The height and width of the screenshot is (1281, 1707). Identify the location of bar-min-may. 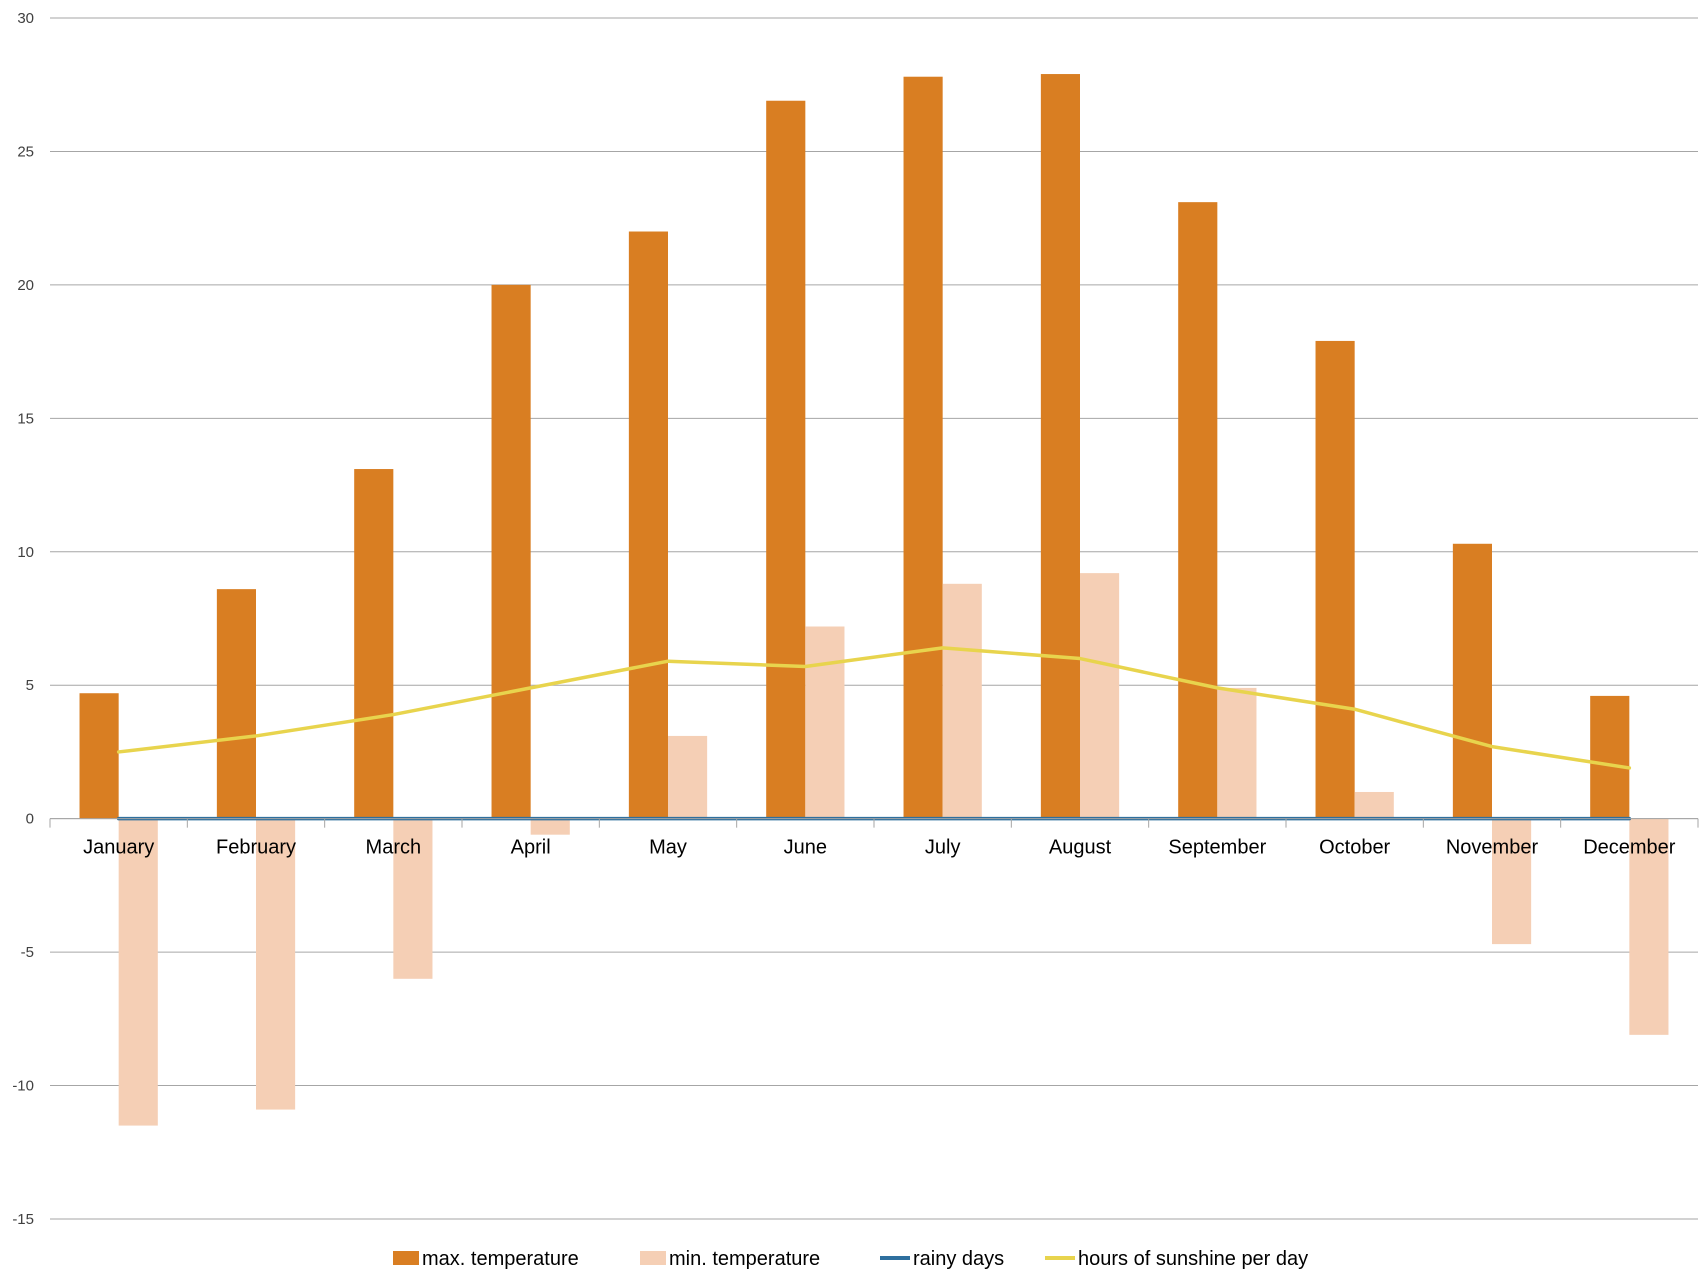
(688, 777).